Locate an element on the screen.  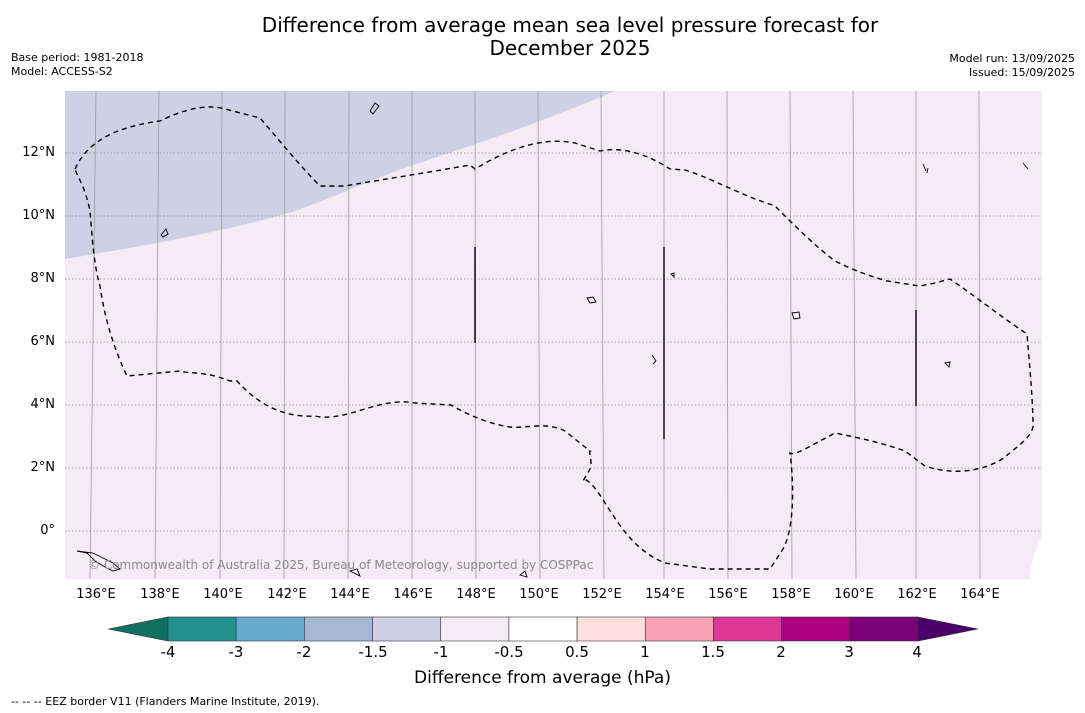
meta-left: Base period: 1981-2018 Model: ACCESS-S2 is located at coordinates (77, 65).